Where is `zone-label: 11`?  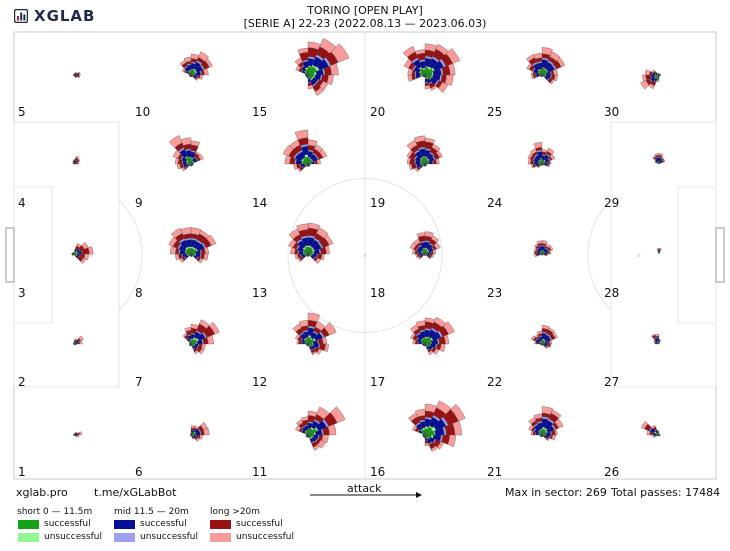 zone-label: 11 is located at coordinates (259, 472).